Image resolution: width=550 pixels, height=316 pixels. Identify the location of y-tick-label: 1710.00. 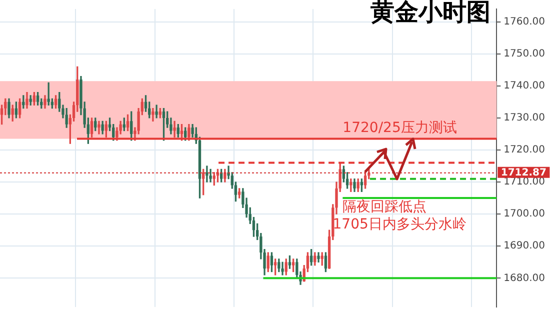
(525, 182).